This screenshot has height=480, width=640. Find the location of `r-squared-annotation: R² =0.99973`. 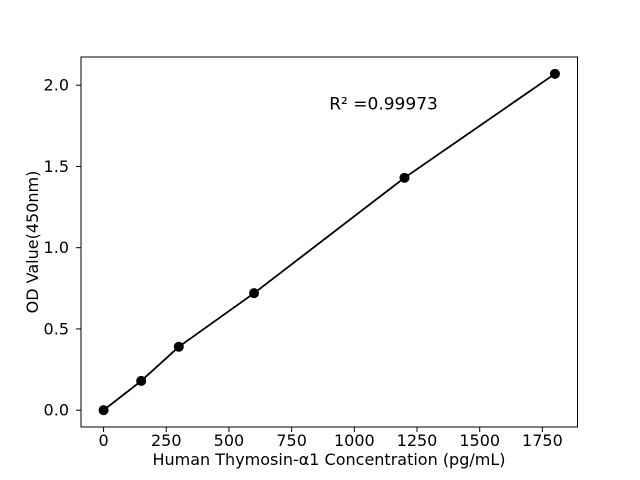

r-squared-annotation: R² =0.99973 is located at coordinates (383, 105).